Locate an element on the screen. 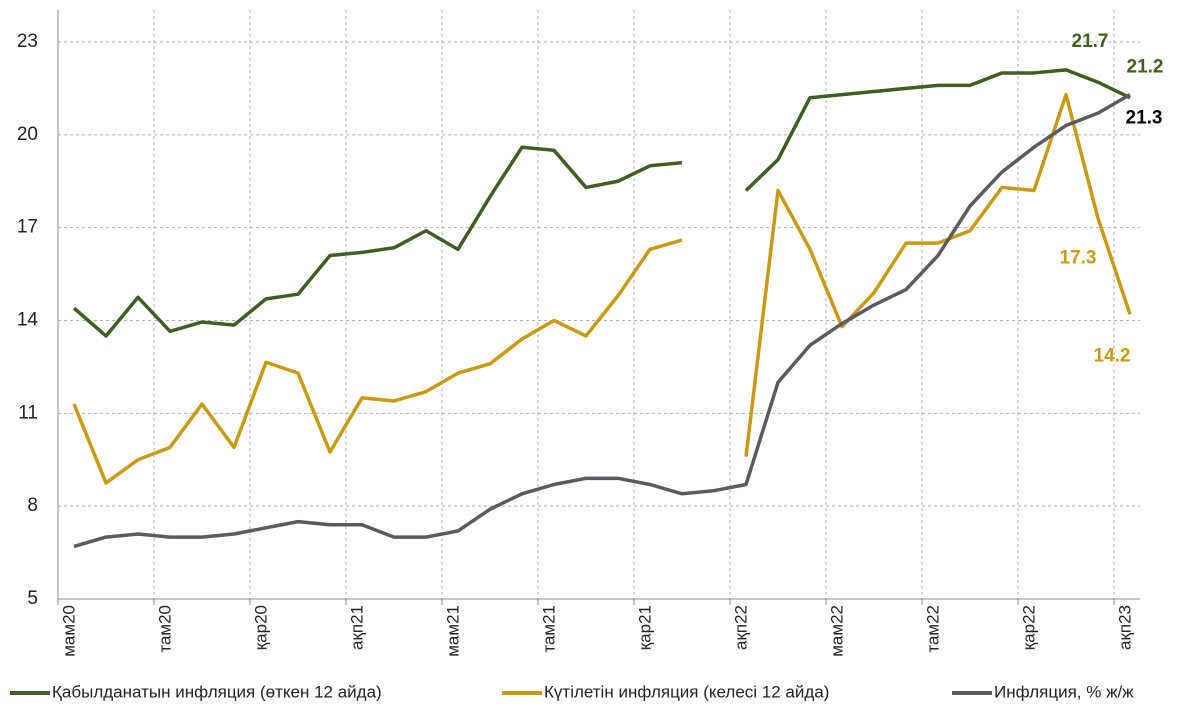  x-tick-label: ақп22 is located at coordinates (740, 627).